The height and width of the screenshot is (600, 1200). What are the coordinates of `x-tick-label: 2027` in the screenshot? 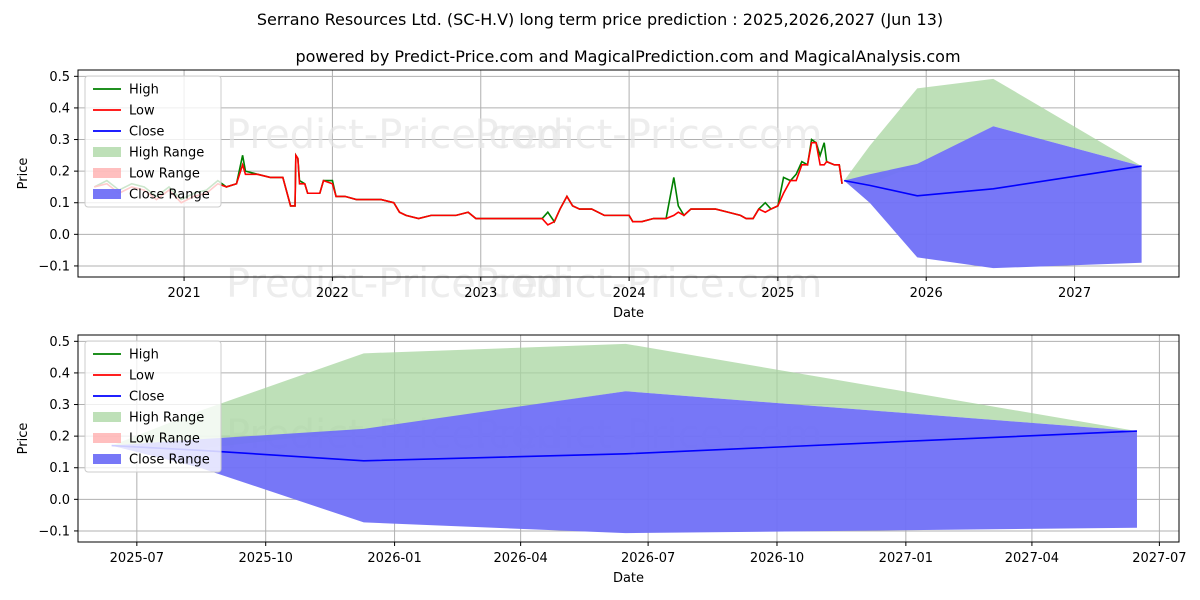 It's located at (1074, 293).